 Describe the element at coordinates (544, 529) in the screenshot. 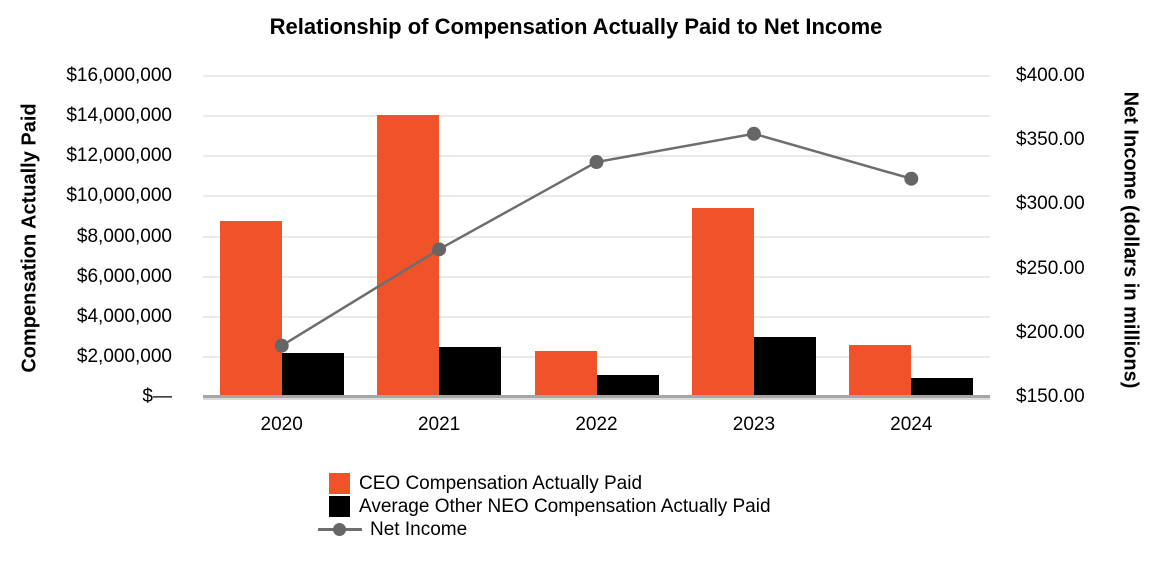

I see `legend-item-net-income: Net Income` at that location.